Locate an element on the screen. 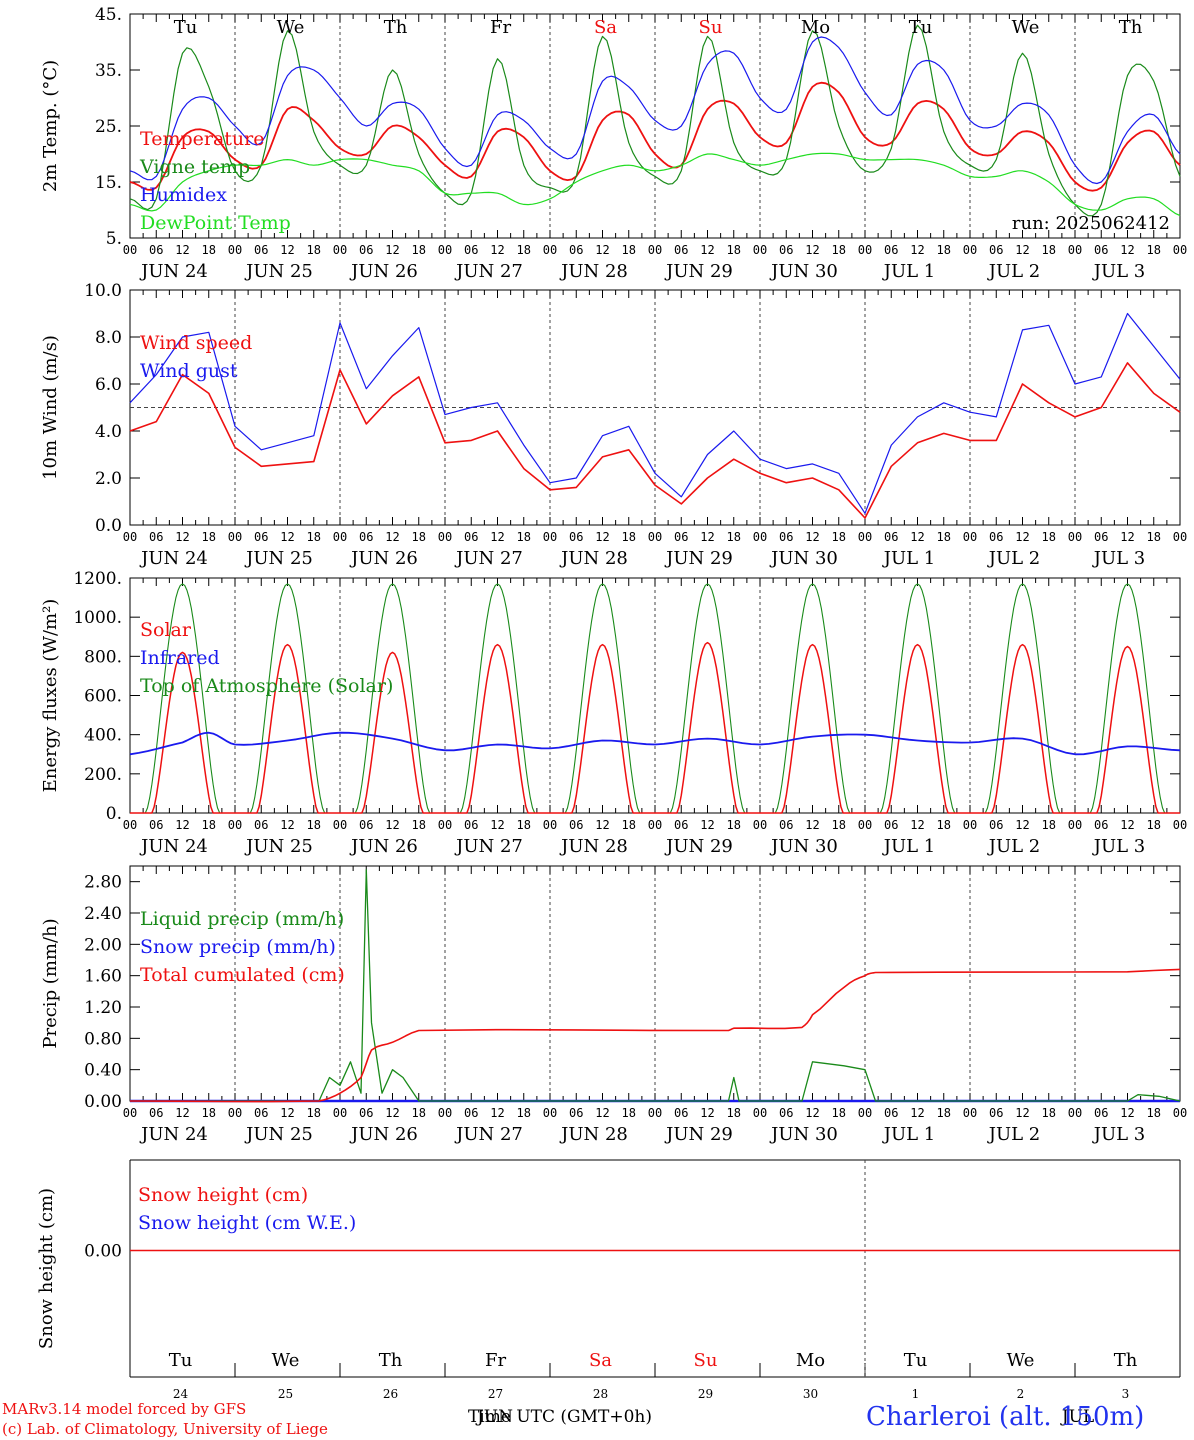  temperature-date-label: JUN 24 is located at coordinates (173, 271).